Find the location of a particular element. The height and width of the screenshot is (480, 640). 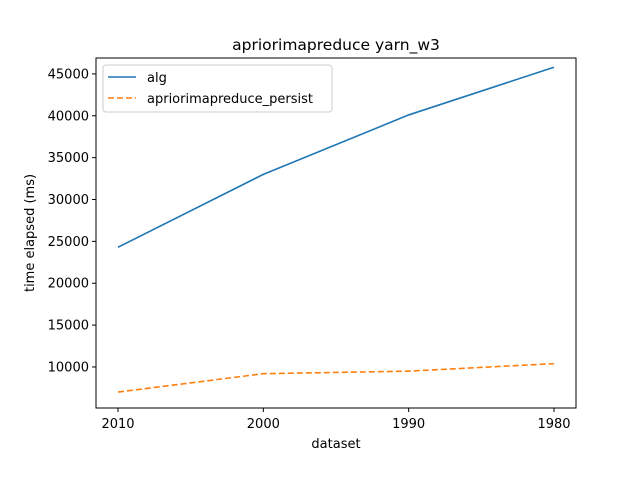

legend-label: apriorimapreduce_persist is located at coordinates (230, 99).